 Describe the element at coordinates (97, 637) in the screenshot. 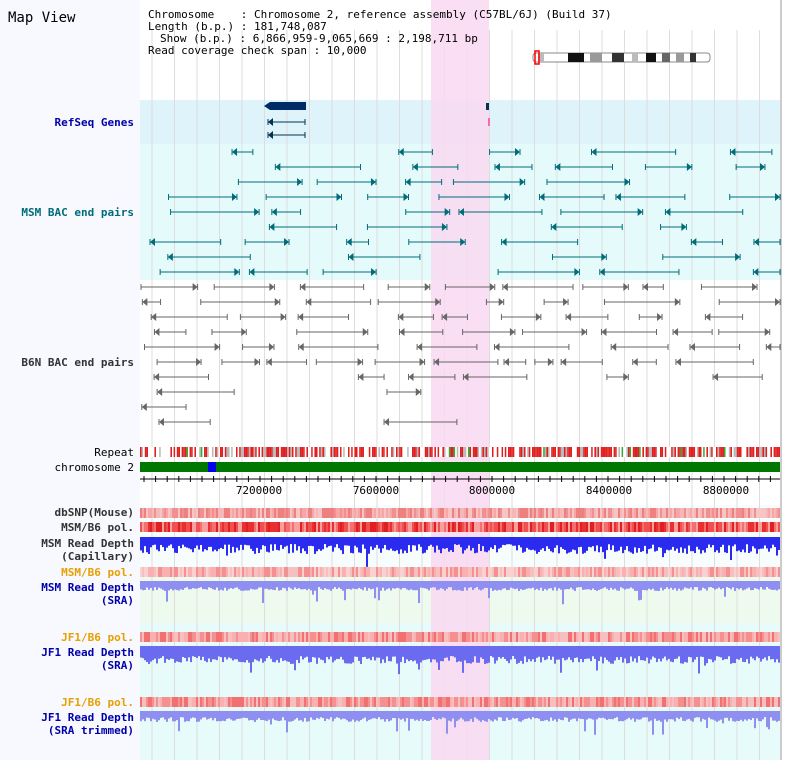

I see `track-label-jf1-pol: JF1/B6 pol.` at that location.